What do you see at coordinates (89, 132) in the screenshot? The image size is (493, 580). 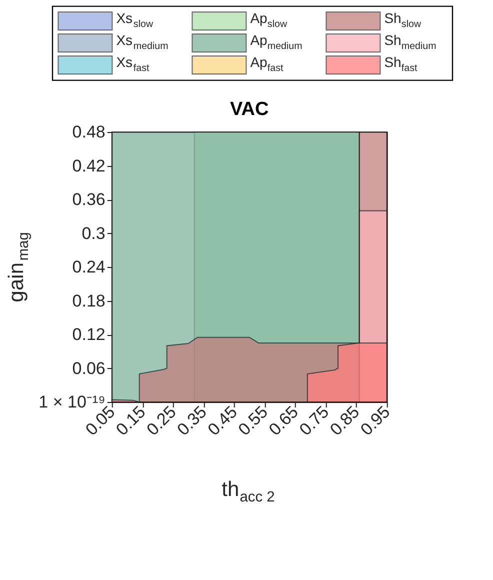 I see `y-tick-label: 0.48` at bounding box center [89, 132].